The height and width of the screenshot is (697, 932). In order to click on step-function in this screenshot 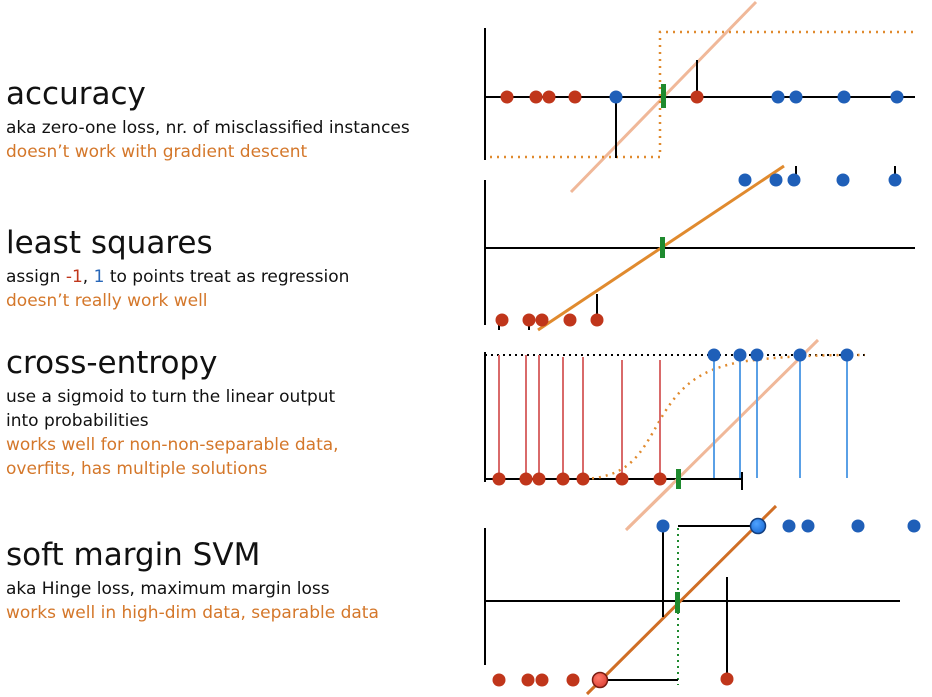, I will do `click(702, 94)`.